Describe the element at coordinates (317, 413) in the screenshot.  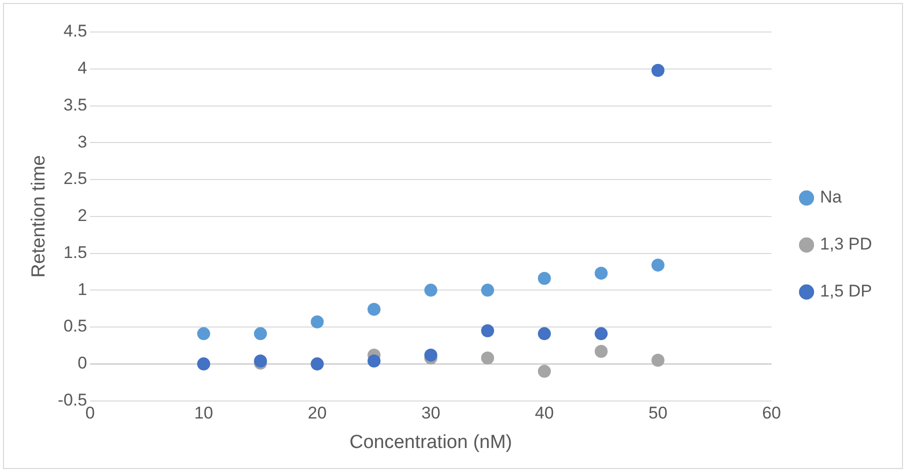
I see `x-tick-label: 20` at that location.